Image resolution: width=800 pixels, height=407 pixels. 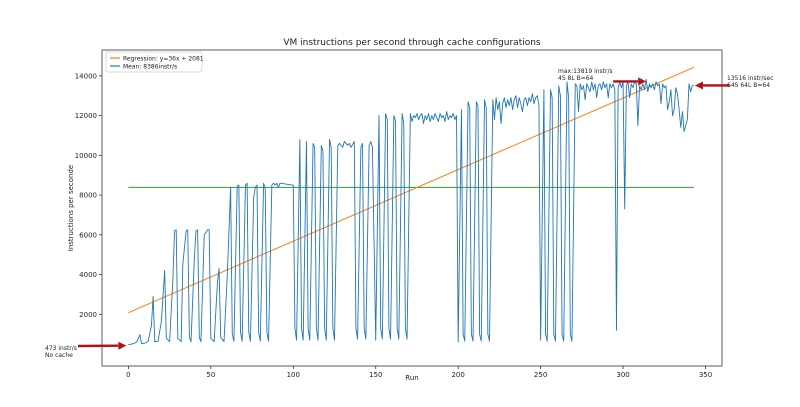 I want to click on arrow-no-cache-head, so click(x=122, y=345).